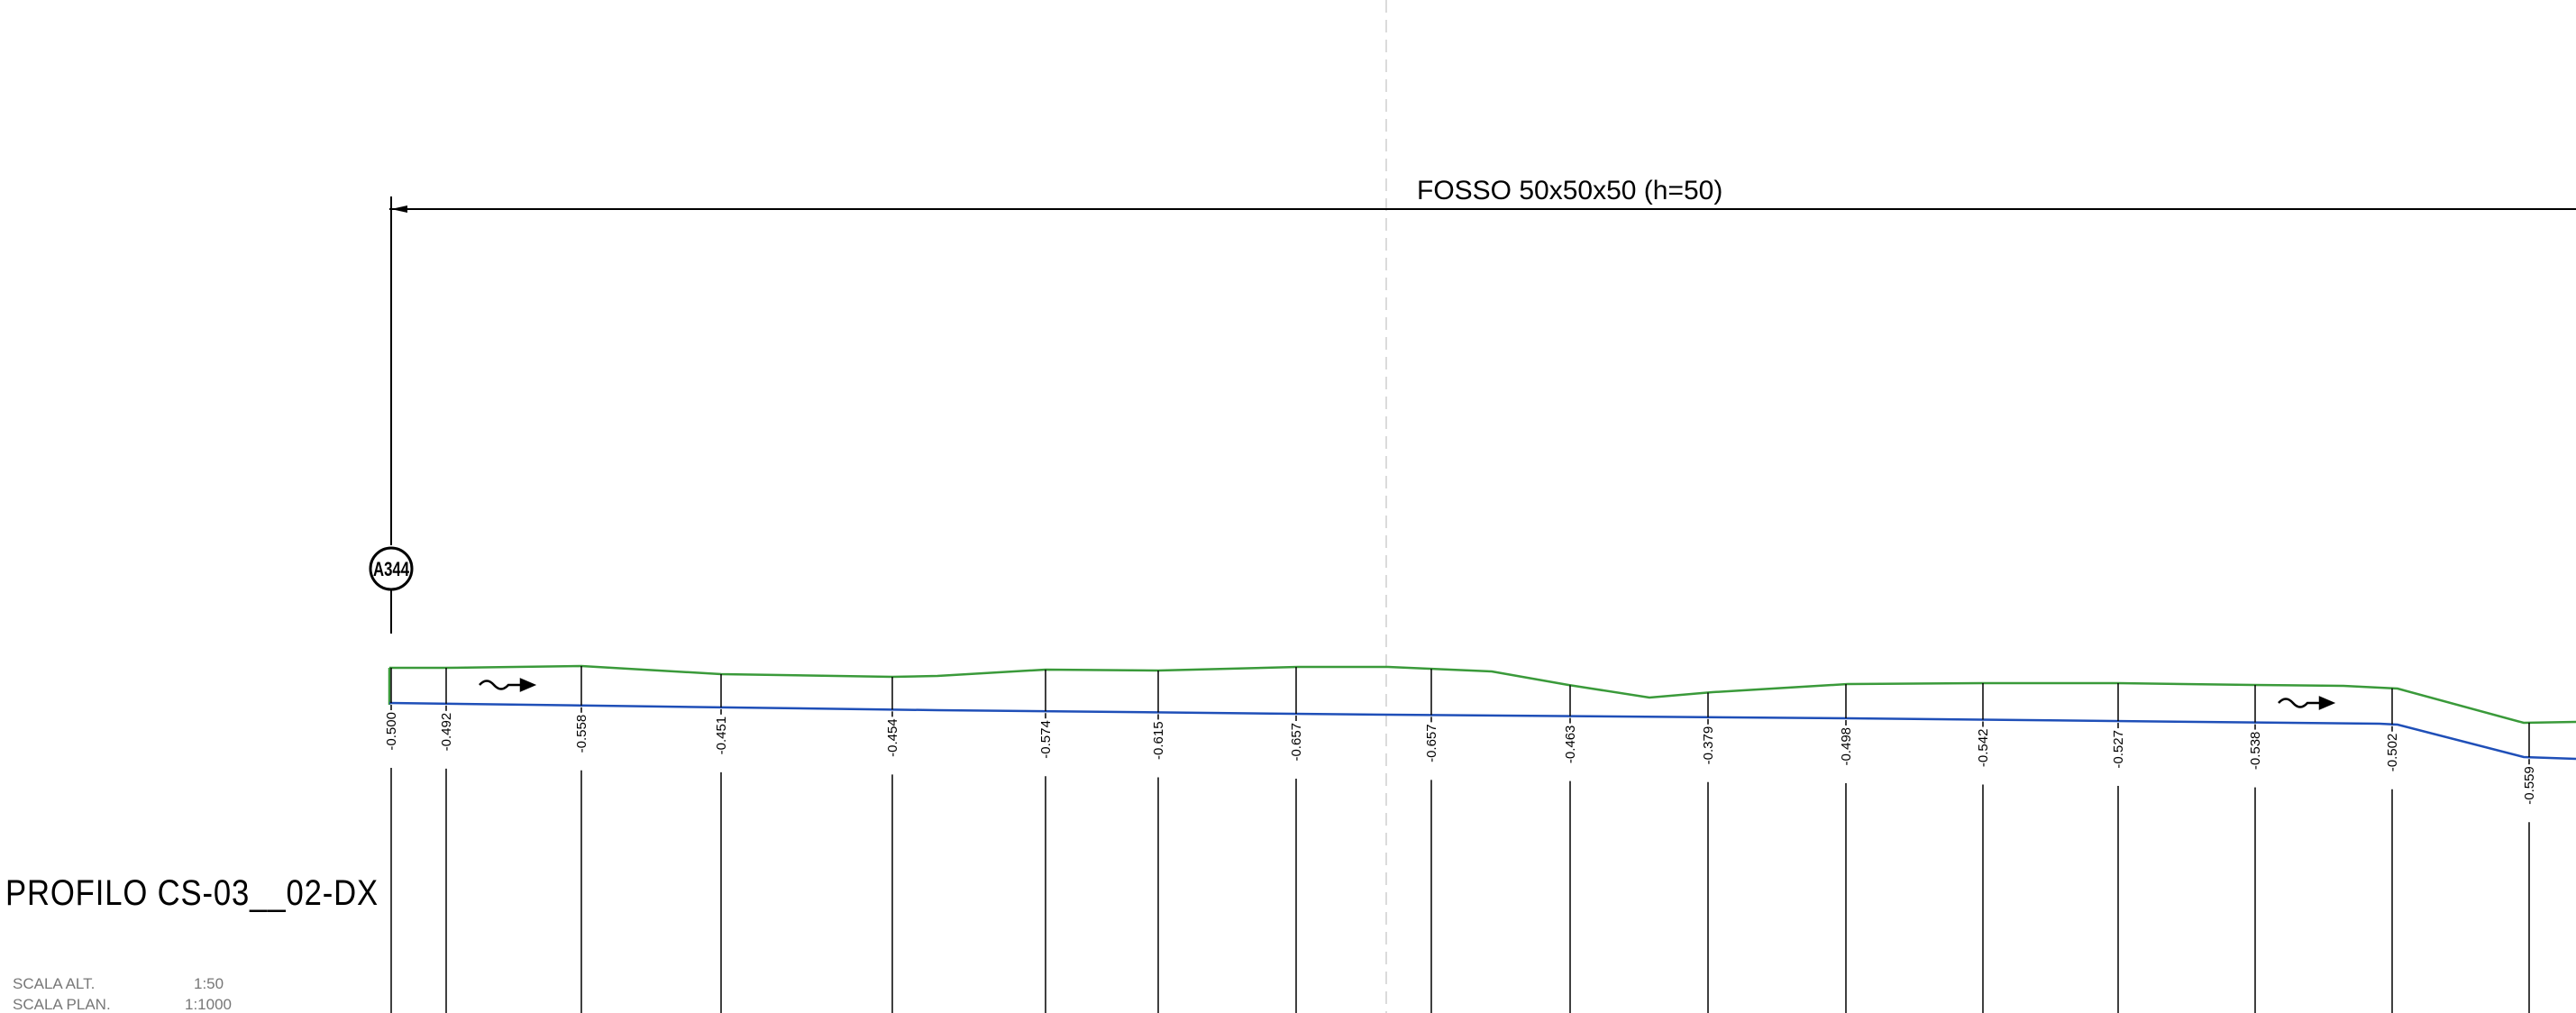  What do you see at coordinates (1046, 739) in the screenshot?
I see `depth-label: -0.574` at bounding box center [1046, 739].